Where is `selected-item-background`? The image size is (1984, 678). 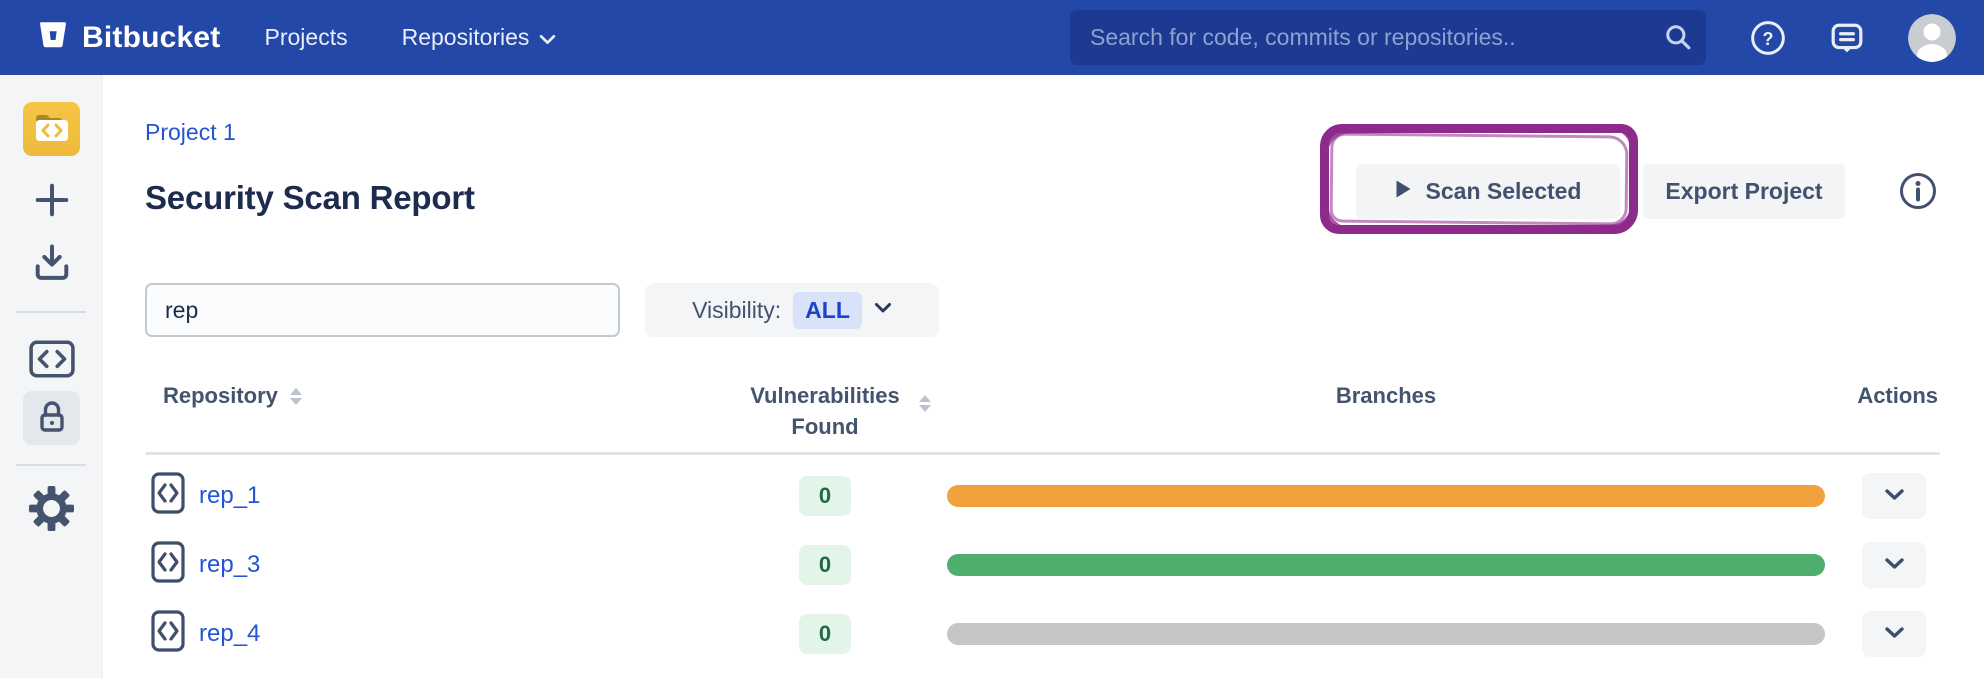
selected-item-background is located at coordinates (51, 418).